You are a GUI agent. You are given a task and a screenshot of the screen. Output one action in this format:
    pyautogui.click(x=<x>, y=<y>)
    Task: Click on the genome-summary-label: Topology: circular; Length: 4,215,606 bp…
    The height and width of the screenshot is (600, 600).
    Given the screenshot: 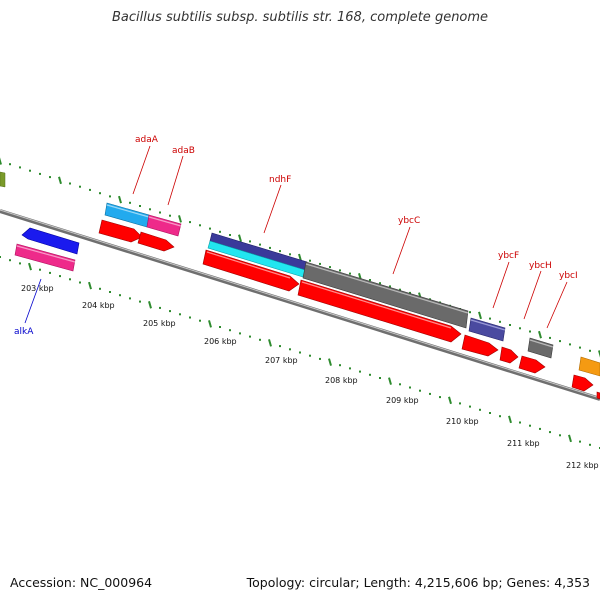 What is the action you would take?
    pyautogui.click(x=418, y=582)
    